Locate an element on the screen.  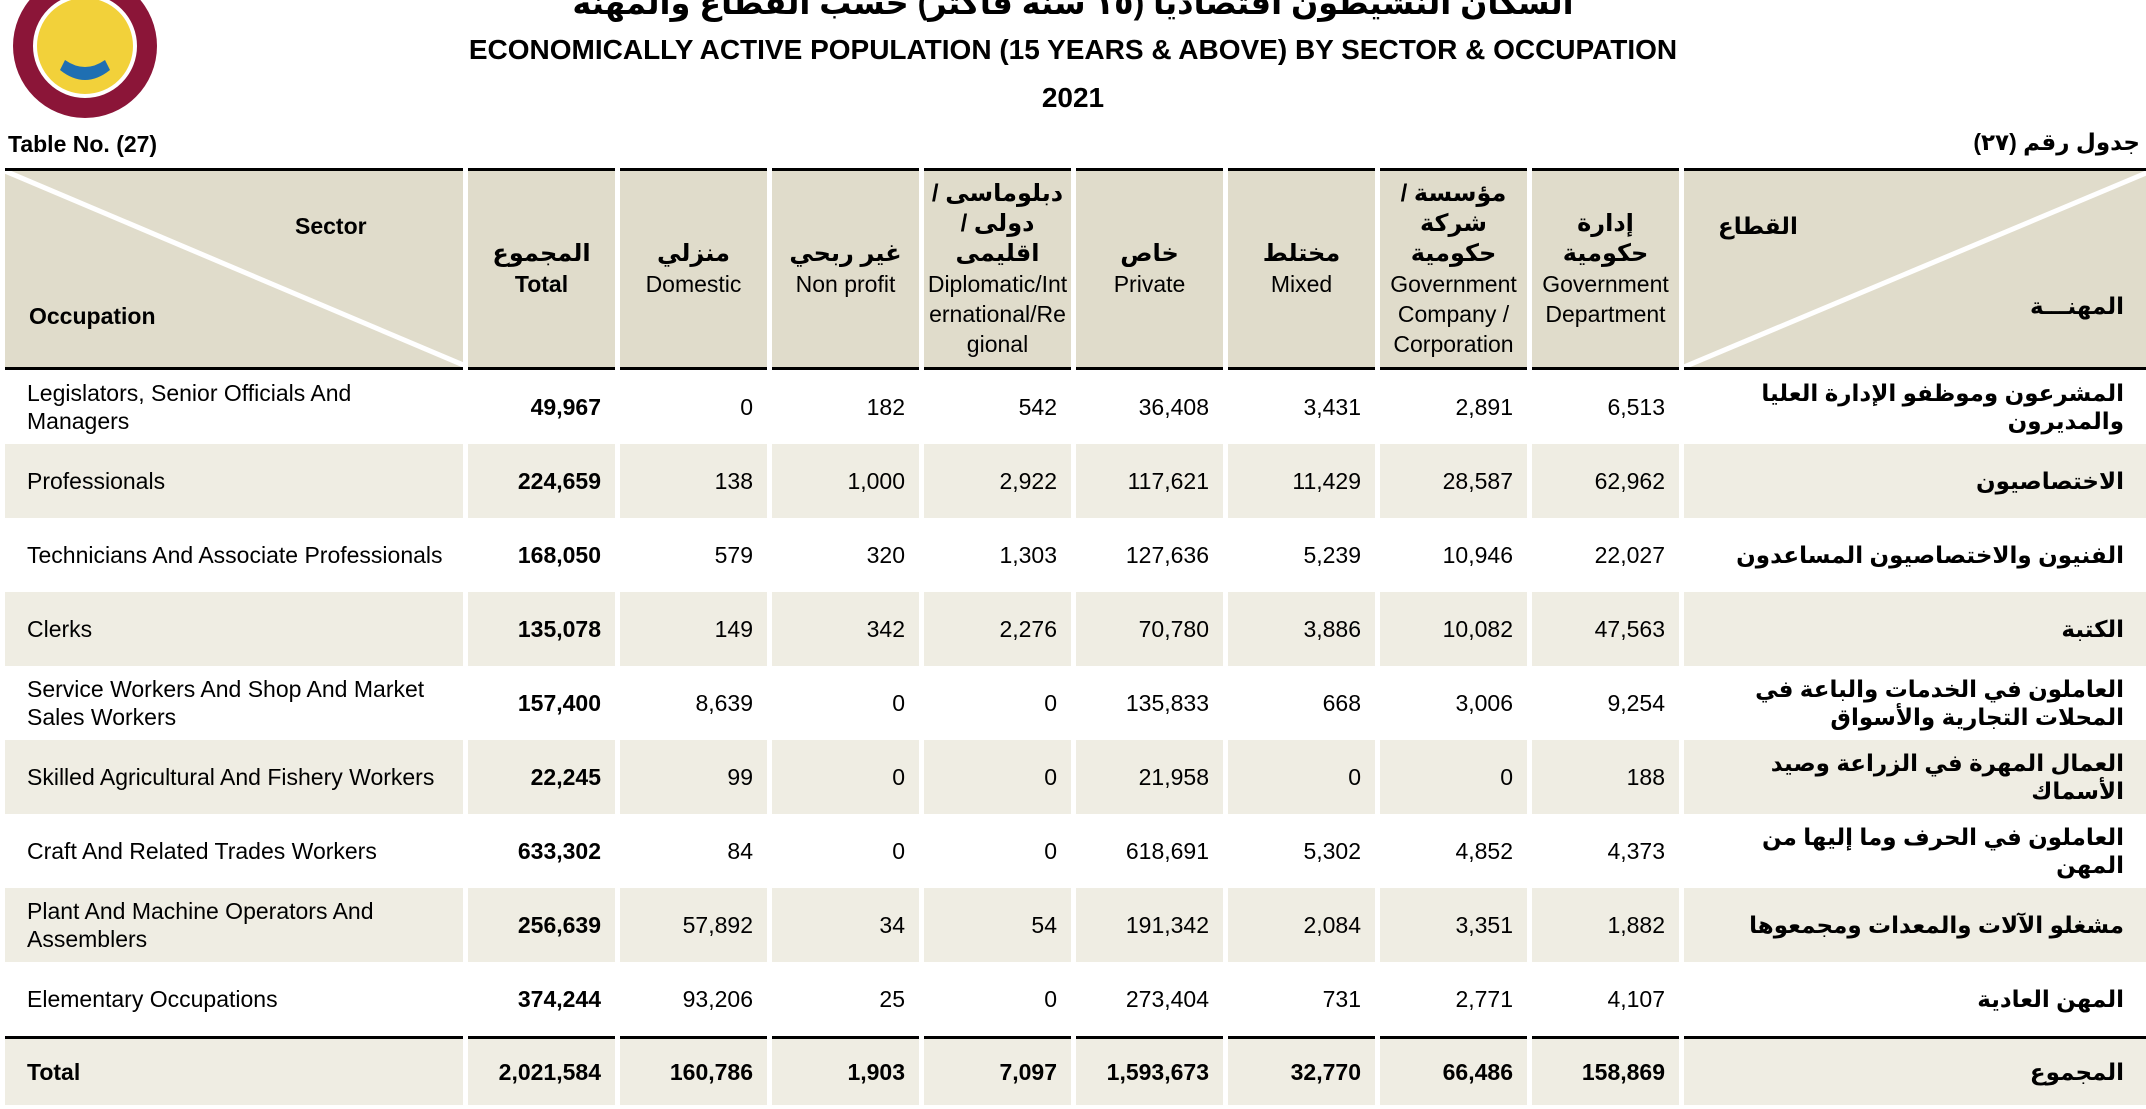
cell: 3,886 is located at coordinates (1301, 629).